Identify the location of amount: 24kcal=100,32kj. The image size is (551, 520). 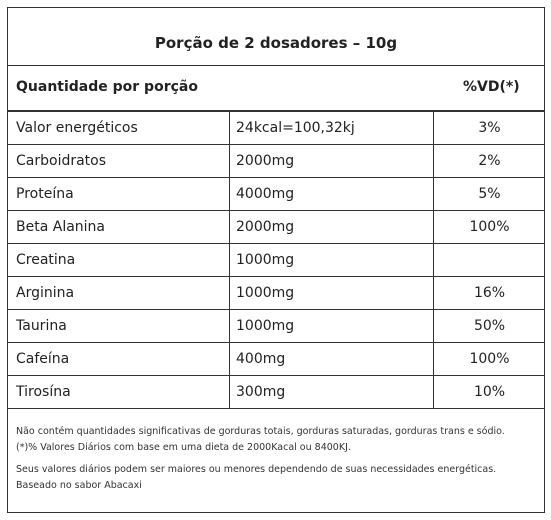
(334, 128).